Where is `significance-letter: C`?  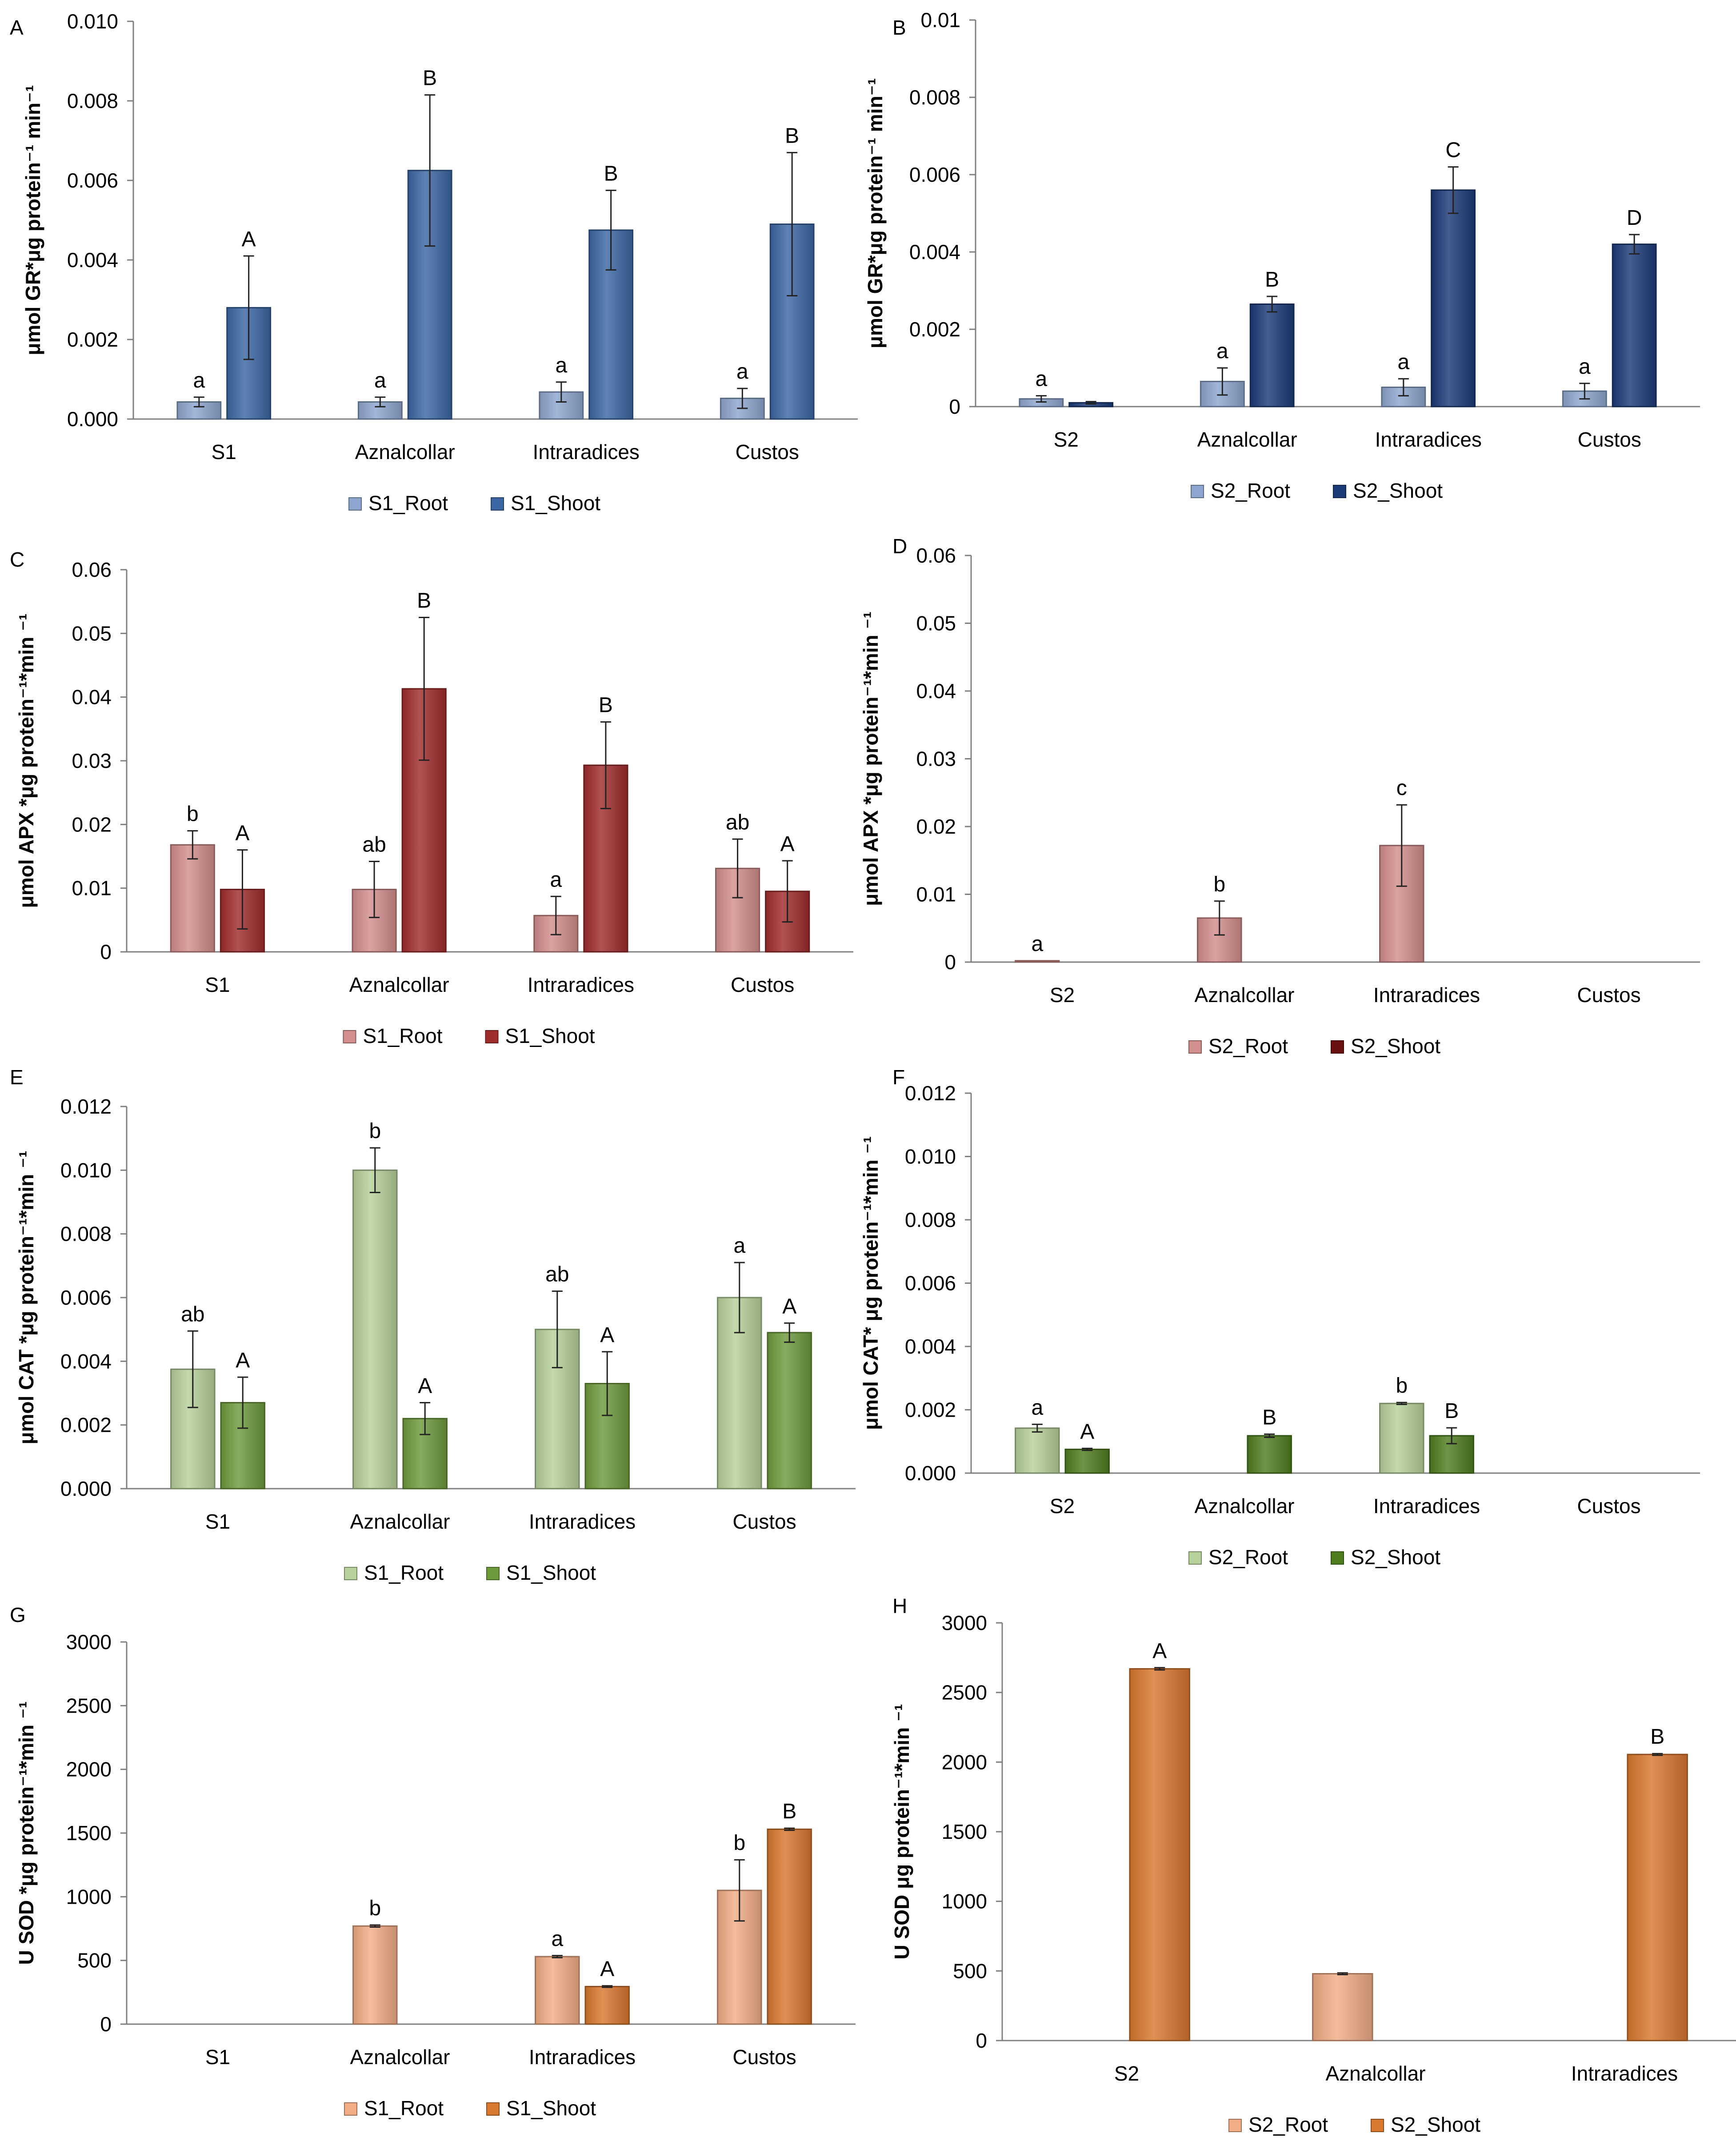
significance-letter: C is located at coordinates (1453, 151).